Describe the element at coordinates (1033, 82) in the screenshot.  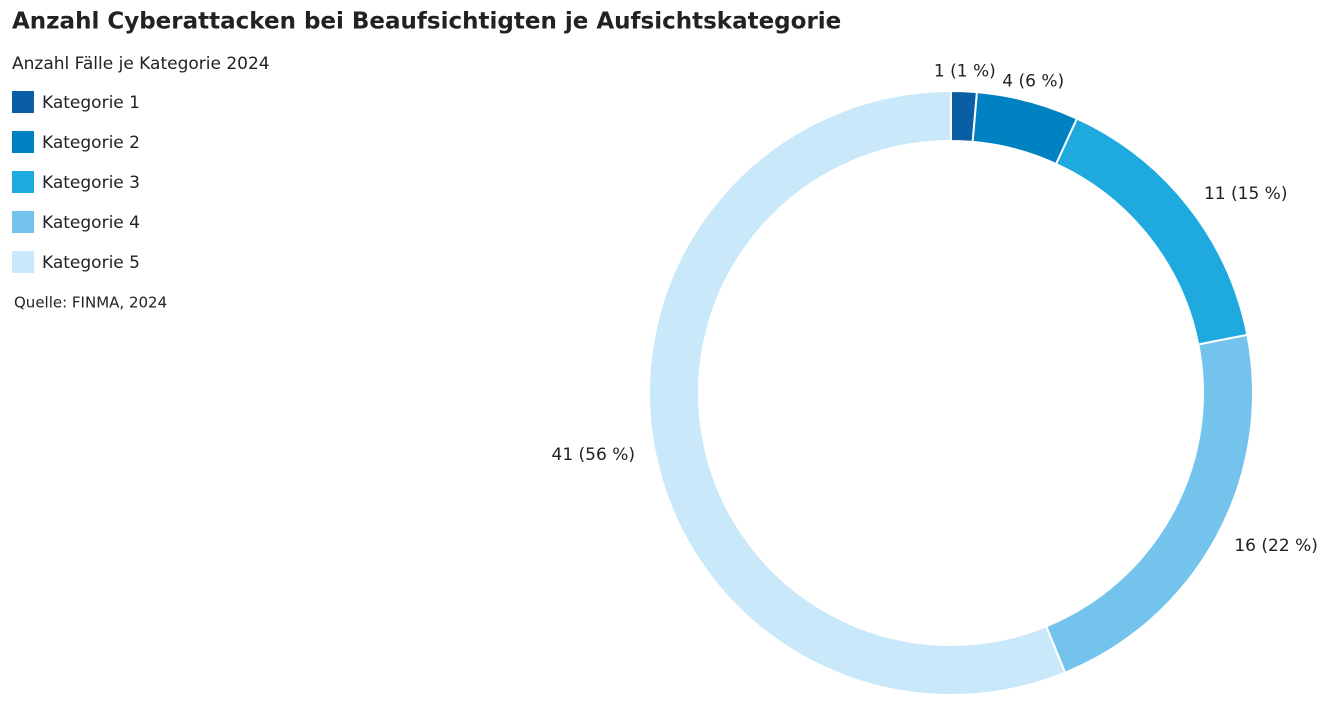
I see `data-label: 4 (6 %)` at that location.